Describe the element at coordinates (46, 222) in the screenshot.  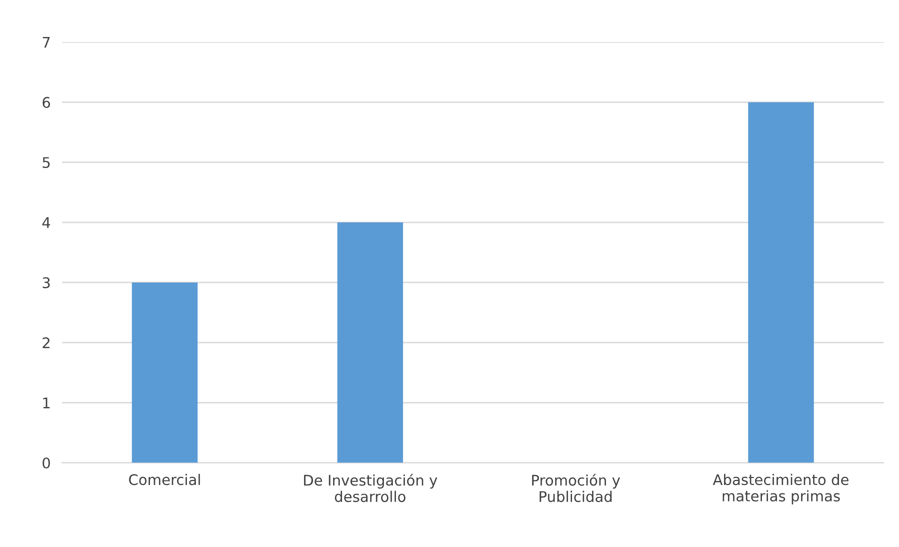
I see `y-tick-label: 4` at that location.